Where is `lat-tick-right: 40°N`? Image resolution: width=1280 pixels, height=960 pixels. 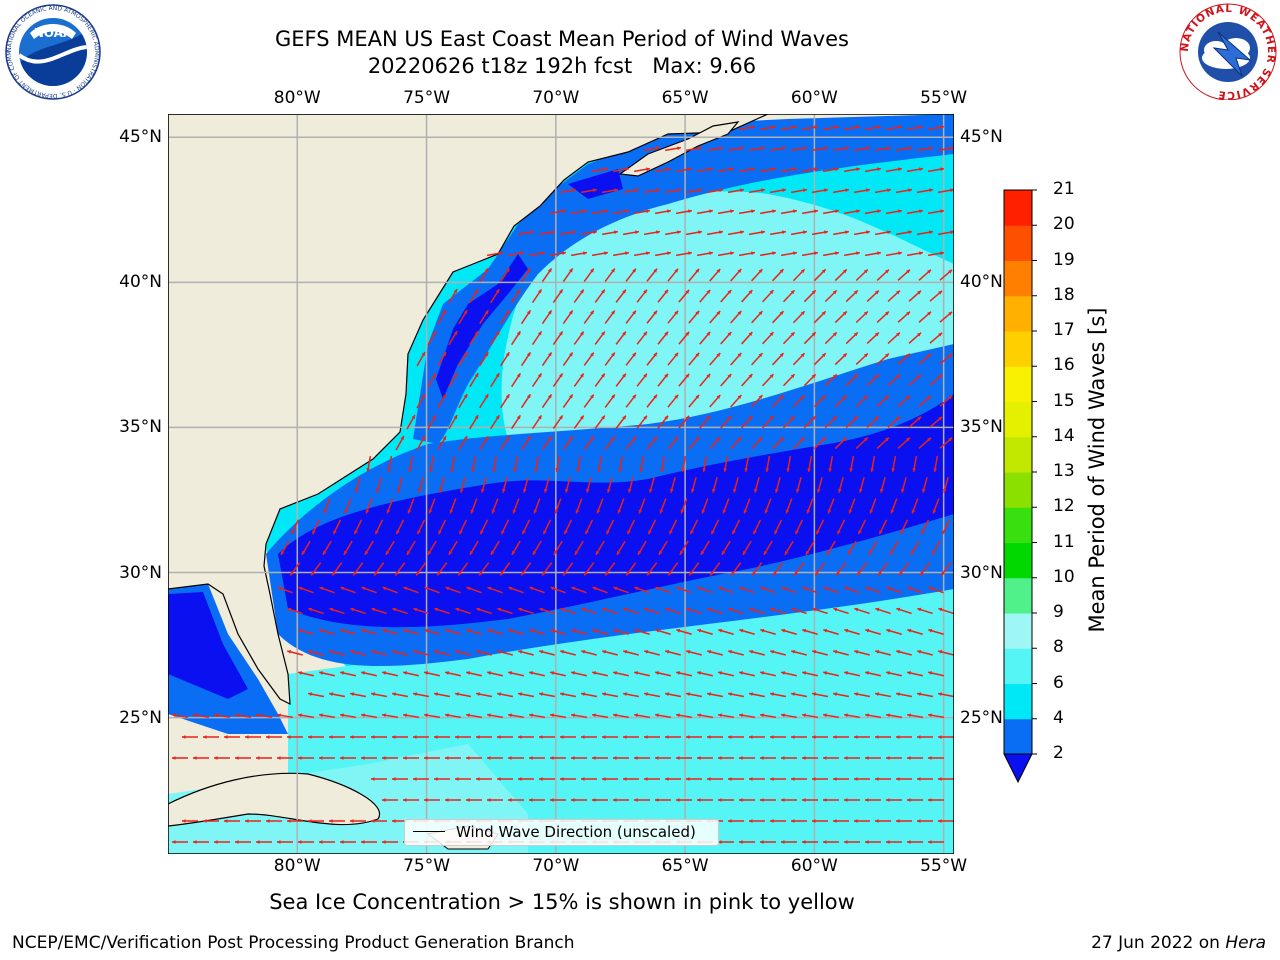
lat-tick-right: 40°N is located at coordinates (981, 282).